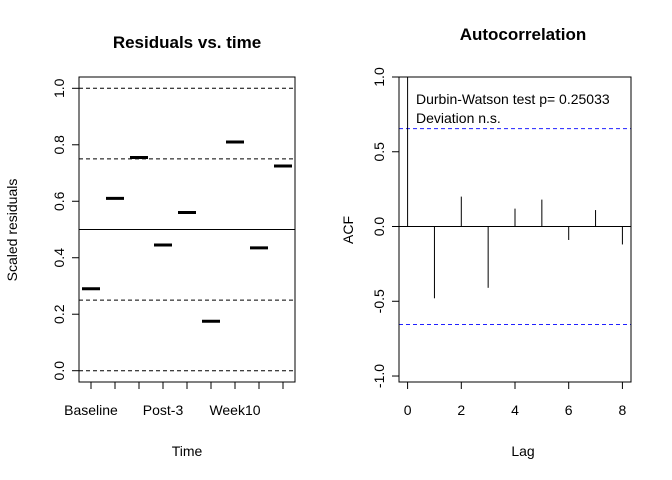 The height and width of the screenshot is (480, 672). I want to click on acf-y-axis: -1.0 -0.5 0.0 0.5 1.0, so click(385, 227).